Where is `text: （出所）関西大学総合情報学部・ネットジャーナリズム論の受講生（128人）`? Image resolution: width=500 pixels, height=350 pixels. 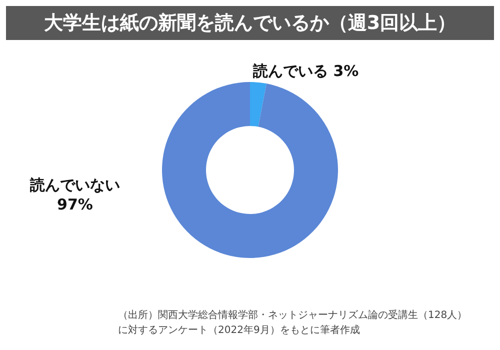
text: （出所）関西大学総合情報学部・ネットジャーナリズム論の受講生（128人） is located at coordinates (293, 315).